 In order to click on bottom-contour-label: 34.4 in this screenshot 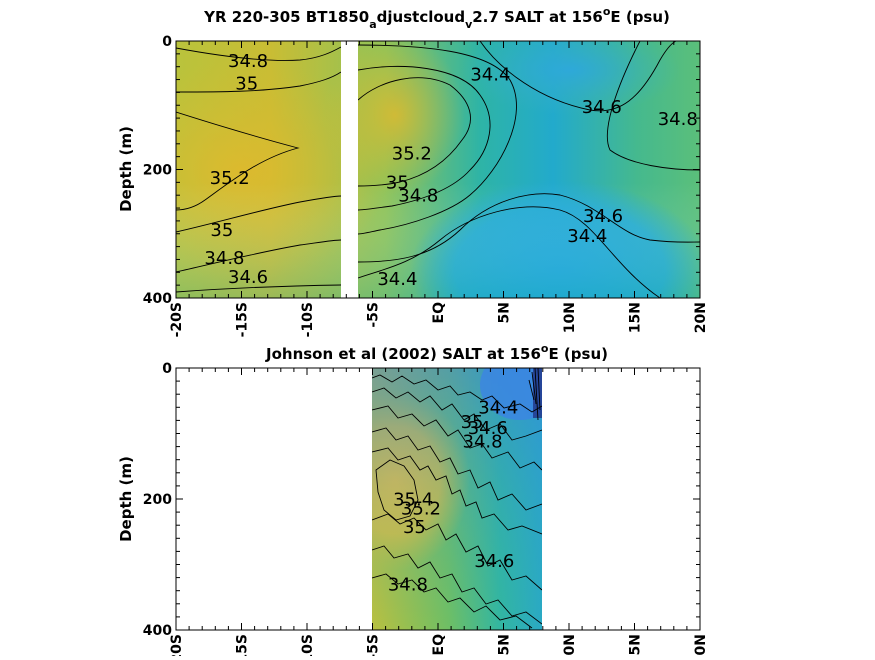, I will do `click(498, 408)`.